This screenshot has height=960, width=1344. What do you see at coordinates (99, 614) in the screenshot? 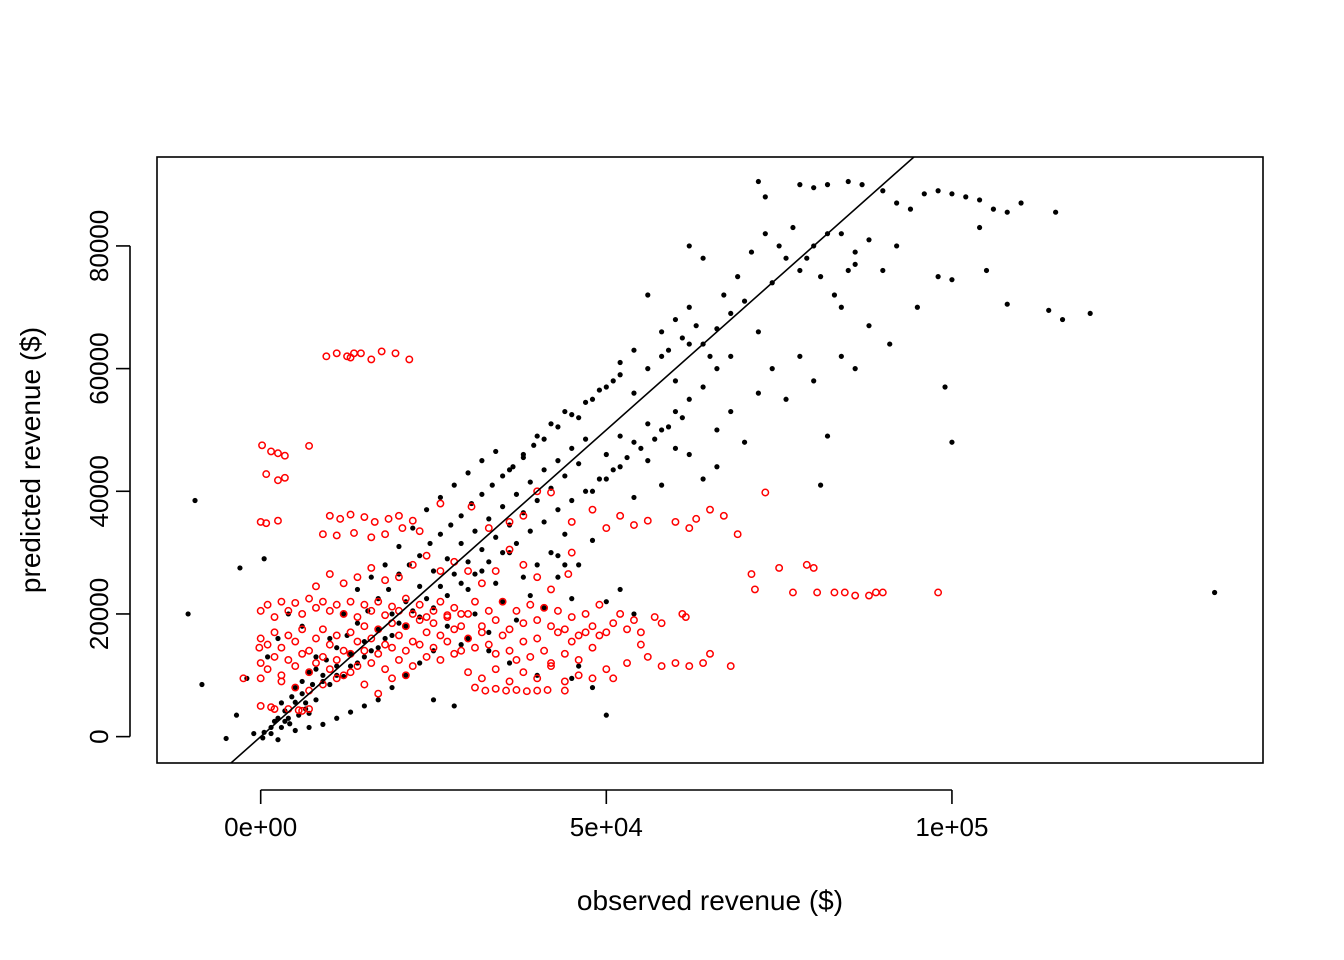
I see `y-tick-label: 20000` at bounding box center [99, 614].